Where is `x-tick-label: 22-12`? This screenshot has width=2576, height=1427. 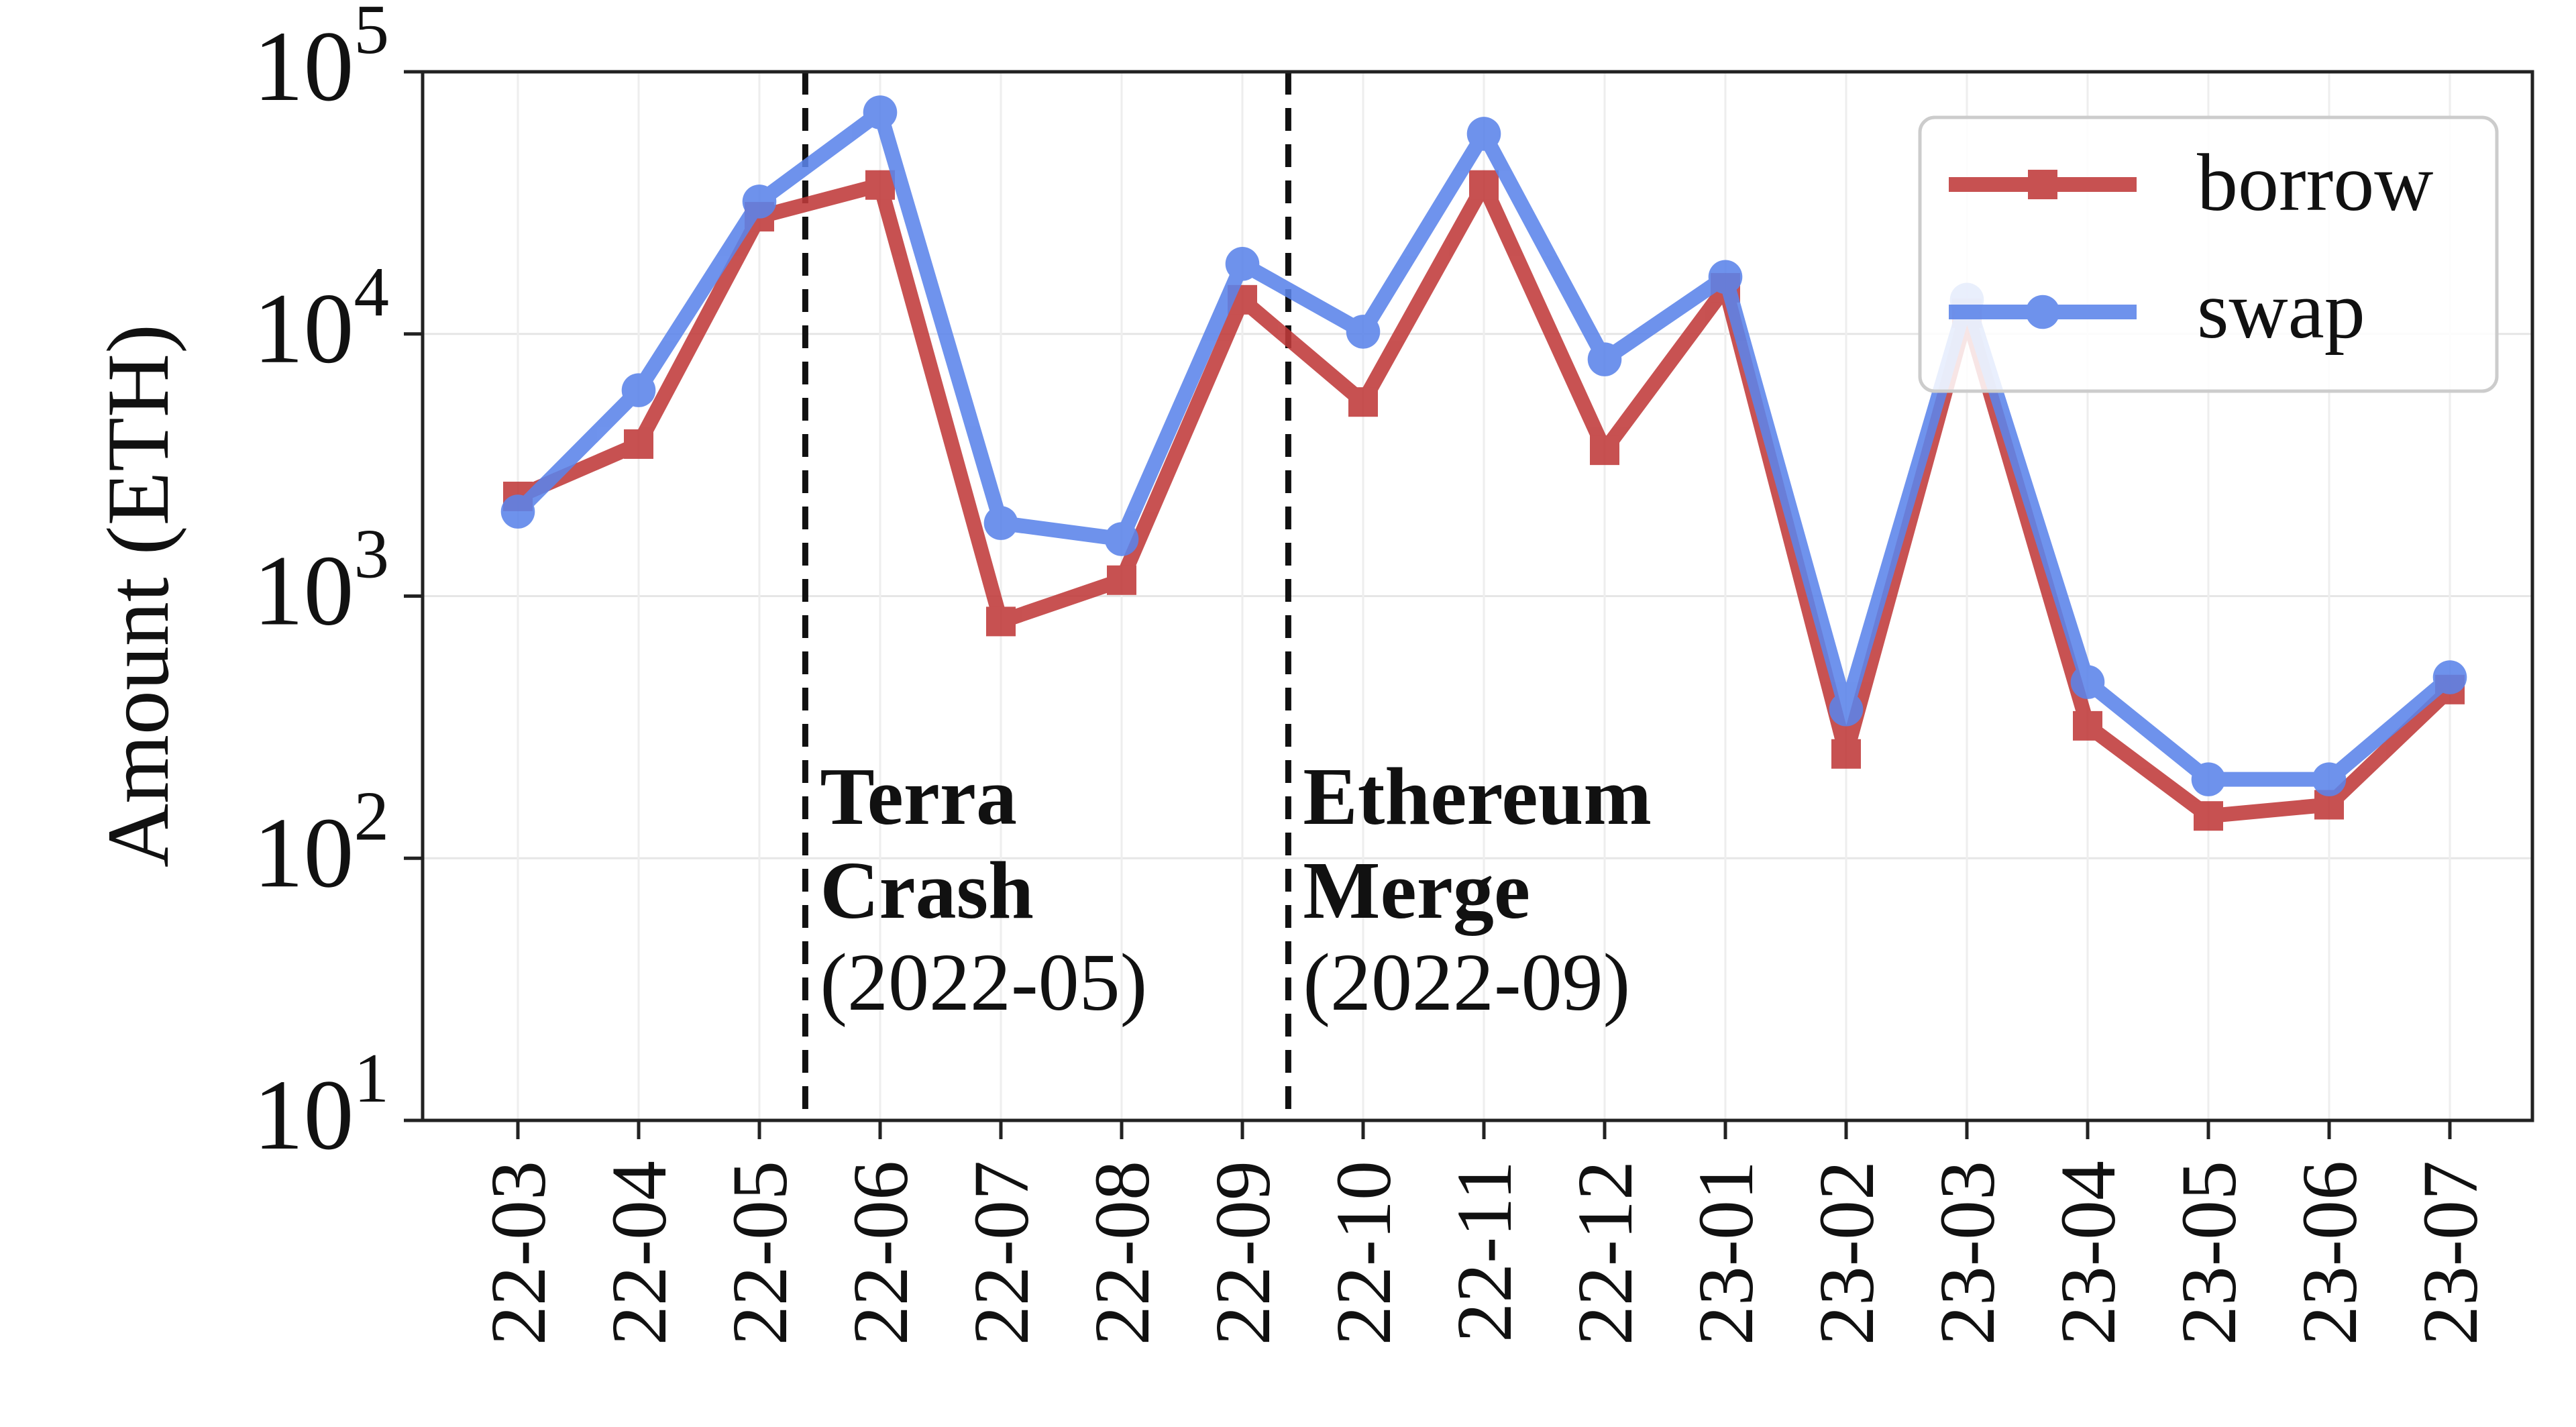 x-tick-label: 22-12 is located at coordinates (1605, 1253).